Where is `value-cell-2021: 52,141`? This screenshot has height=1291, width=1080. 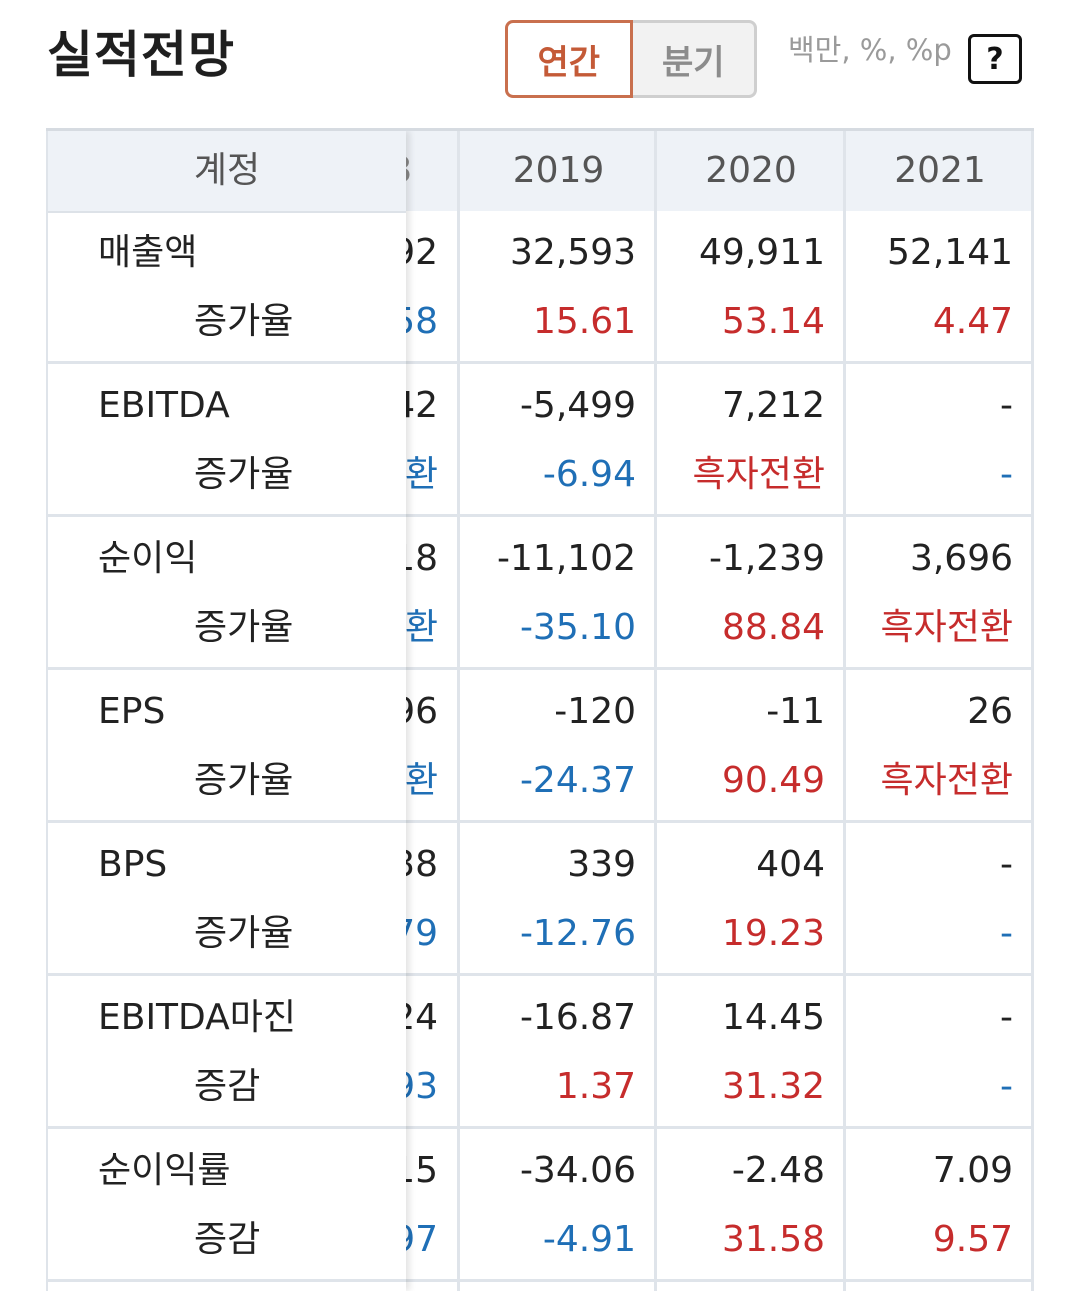 value-cell-2021: 52,141 is located at coordinates (950, 252).